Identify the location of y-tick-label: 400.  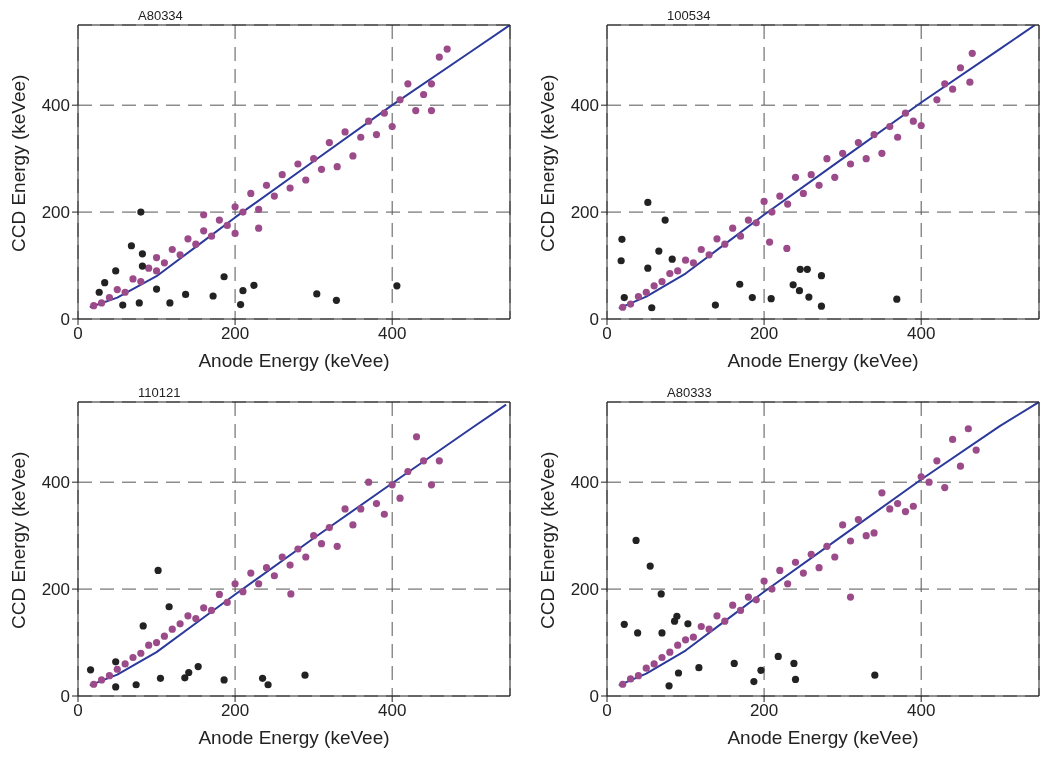
(55, 483).